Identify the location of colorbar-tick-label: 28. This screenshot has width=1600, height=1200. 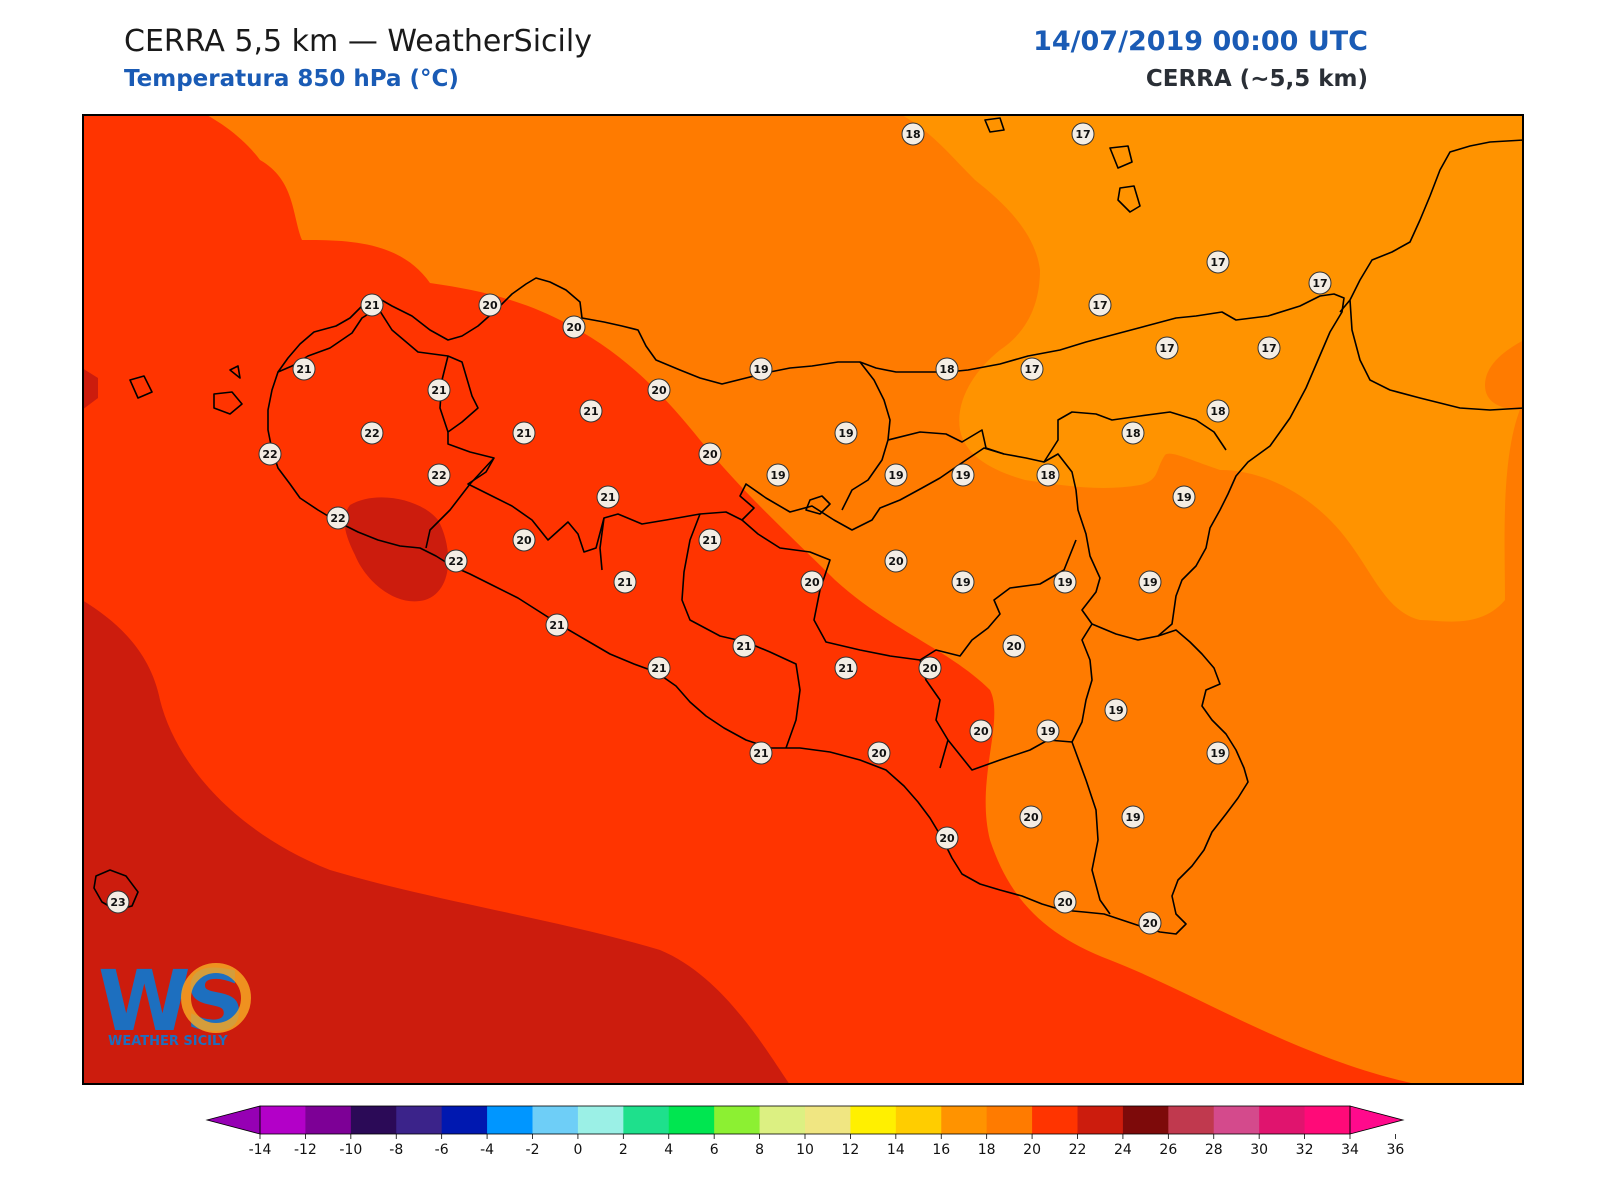
(1214, 1150).